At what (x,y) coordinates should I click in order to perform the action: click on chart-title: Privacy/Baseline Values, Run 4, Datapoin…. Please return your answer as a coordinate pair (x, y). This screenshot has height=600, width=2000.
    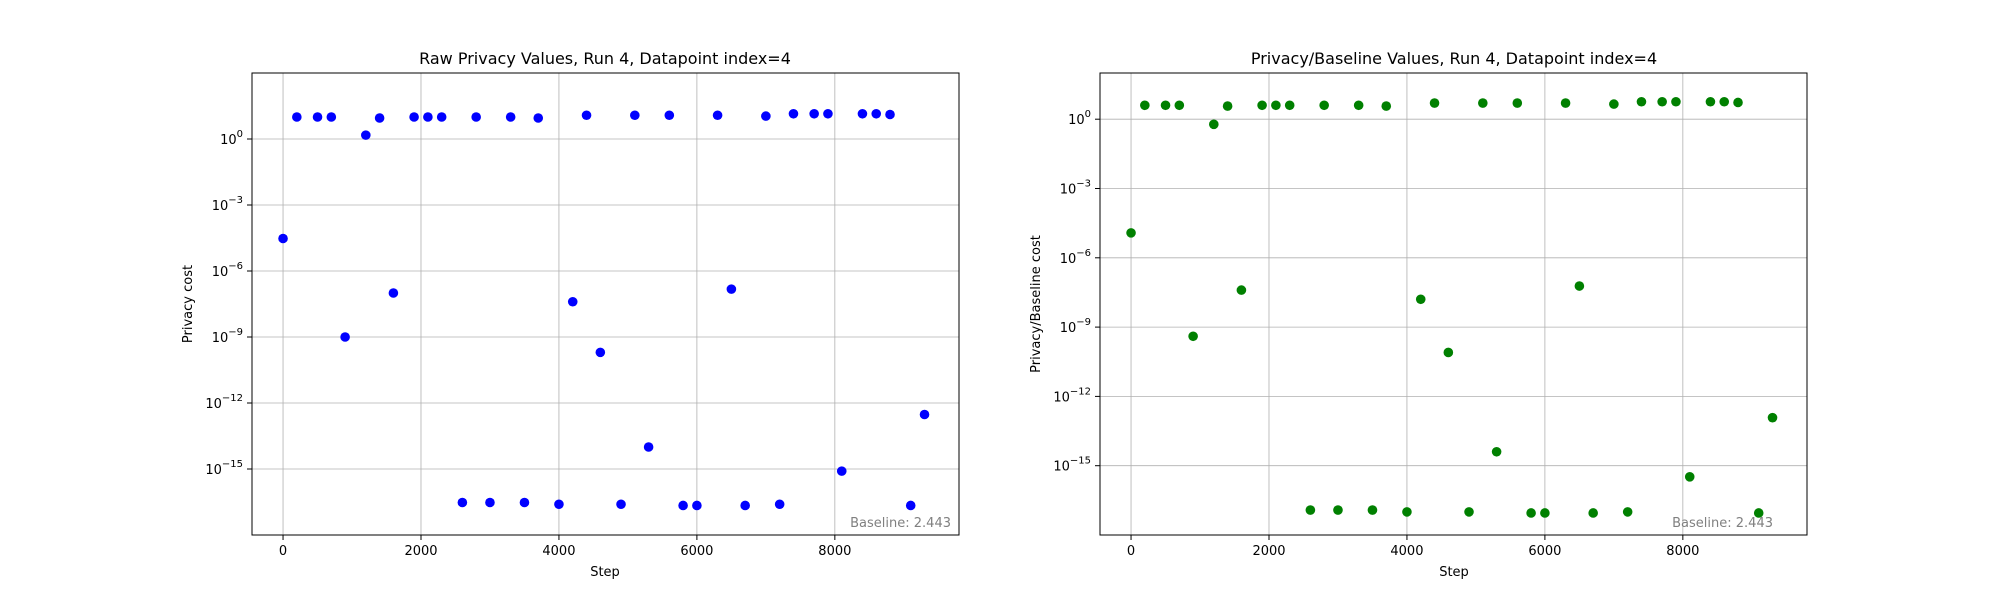
    Looking at the image, I should click on (1454, 58).